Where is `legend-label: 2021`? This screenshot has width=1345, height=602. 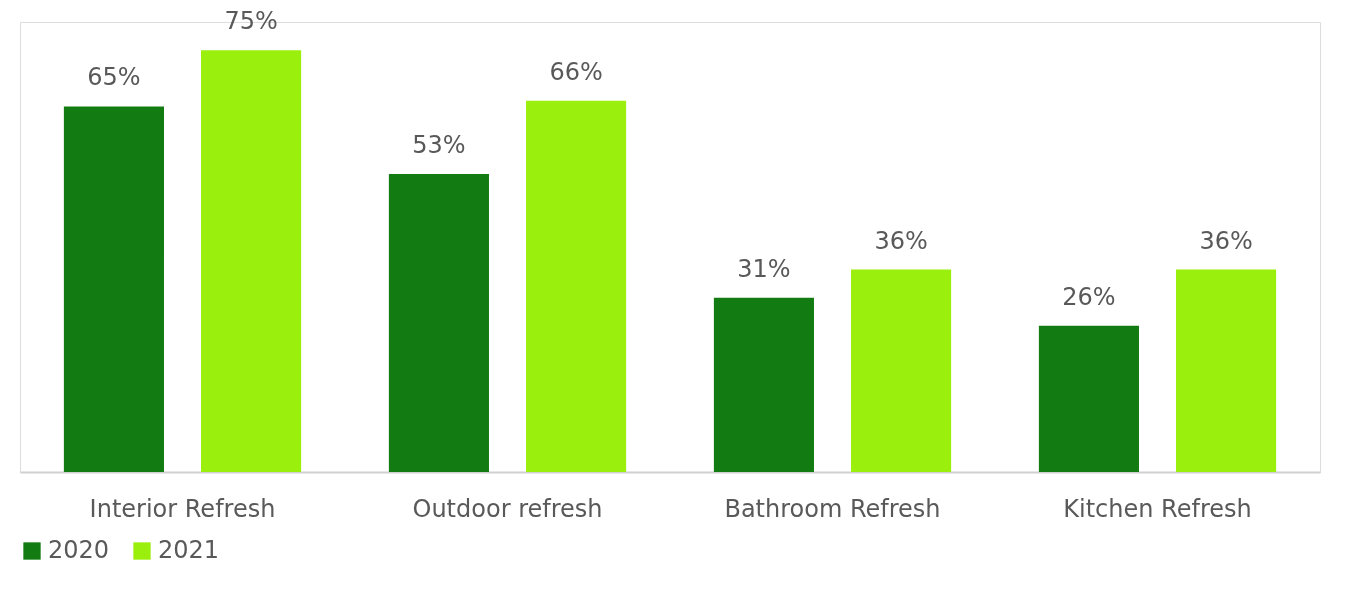
legend-label: 2021 is located at coordinates (189, 550).